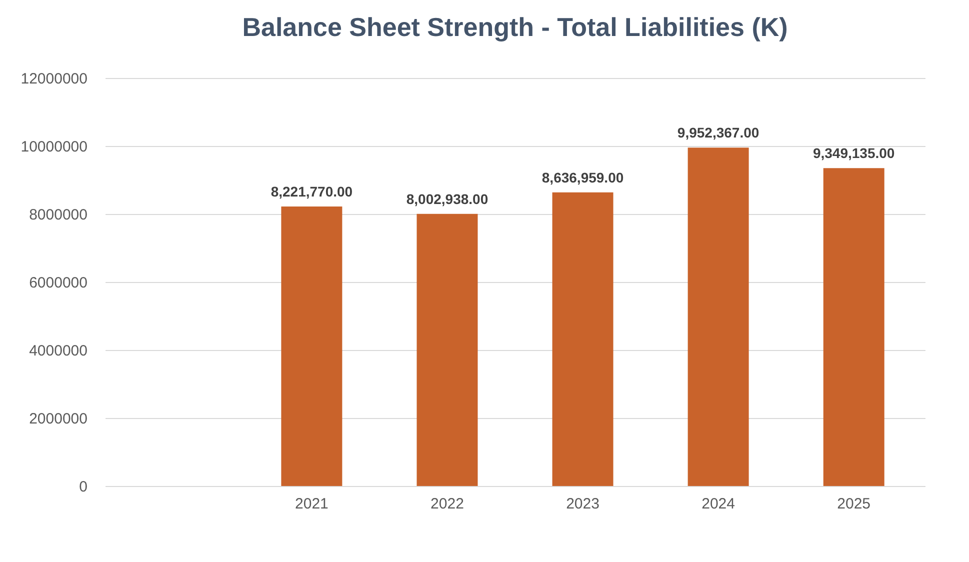  I want to click on data-label: 9,349,135.00, so click(853, 153).